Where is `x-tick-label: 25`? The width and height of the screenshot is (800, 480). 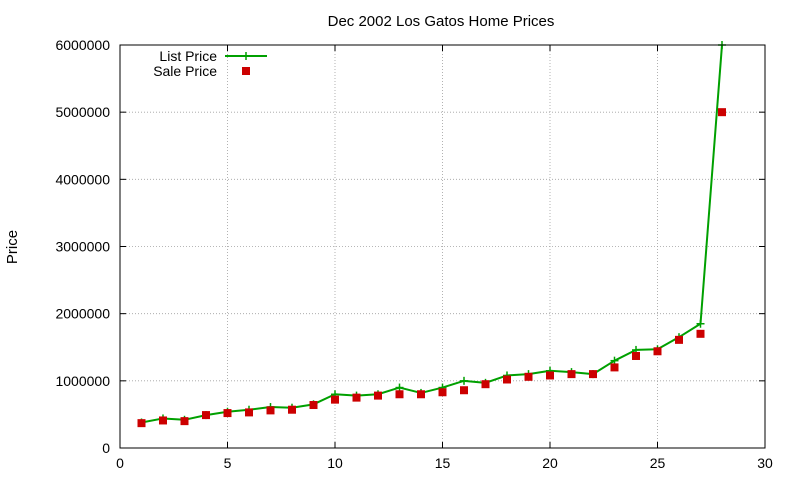
x-tick-label: 25 is located at coordinates (658, 463).